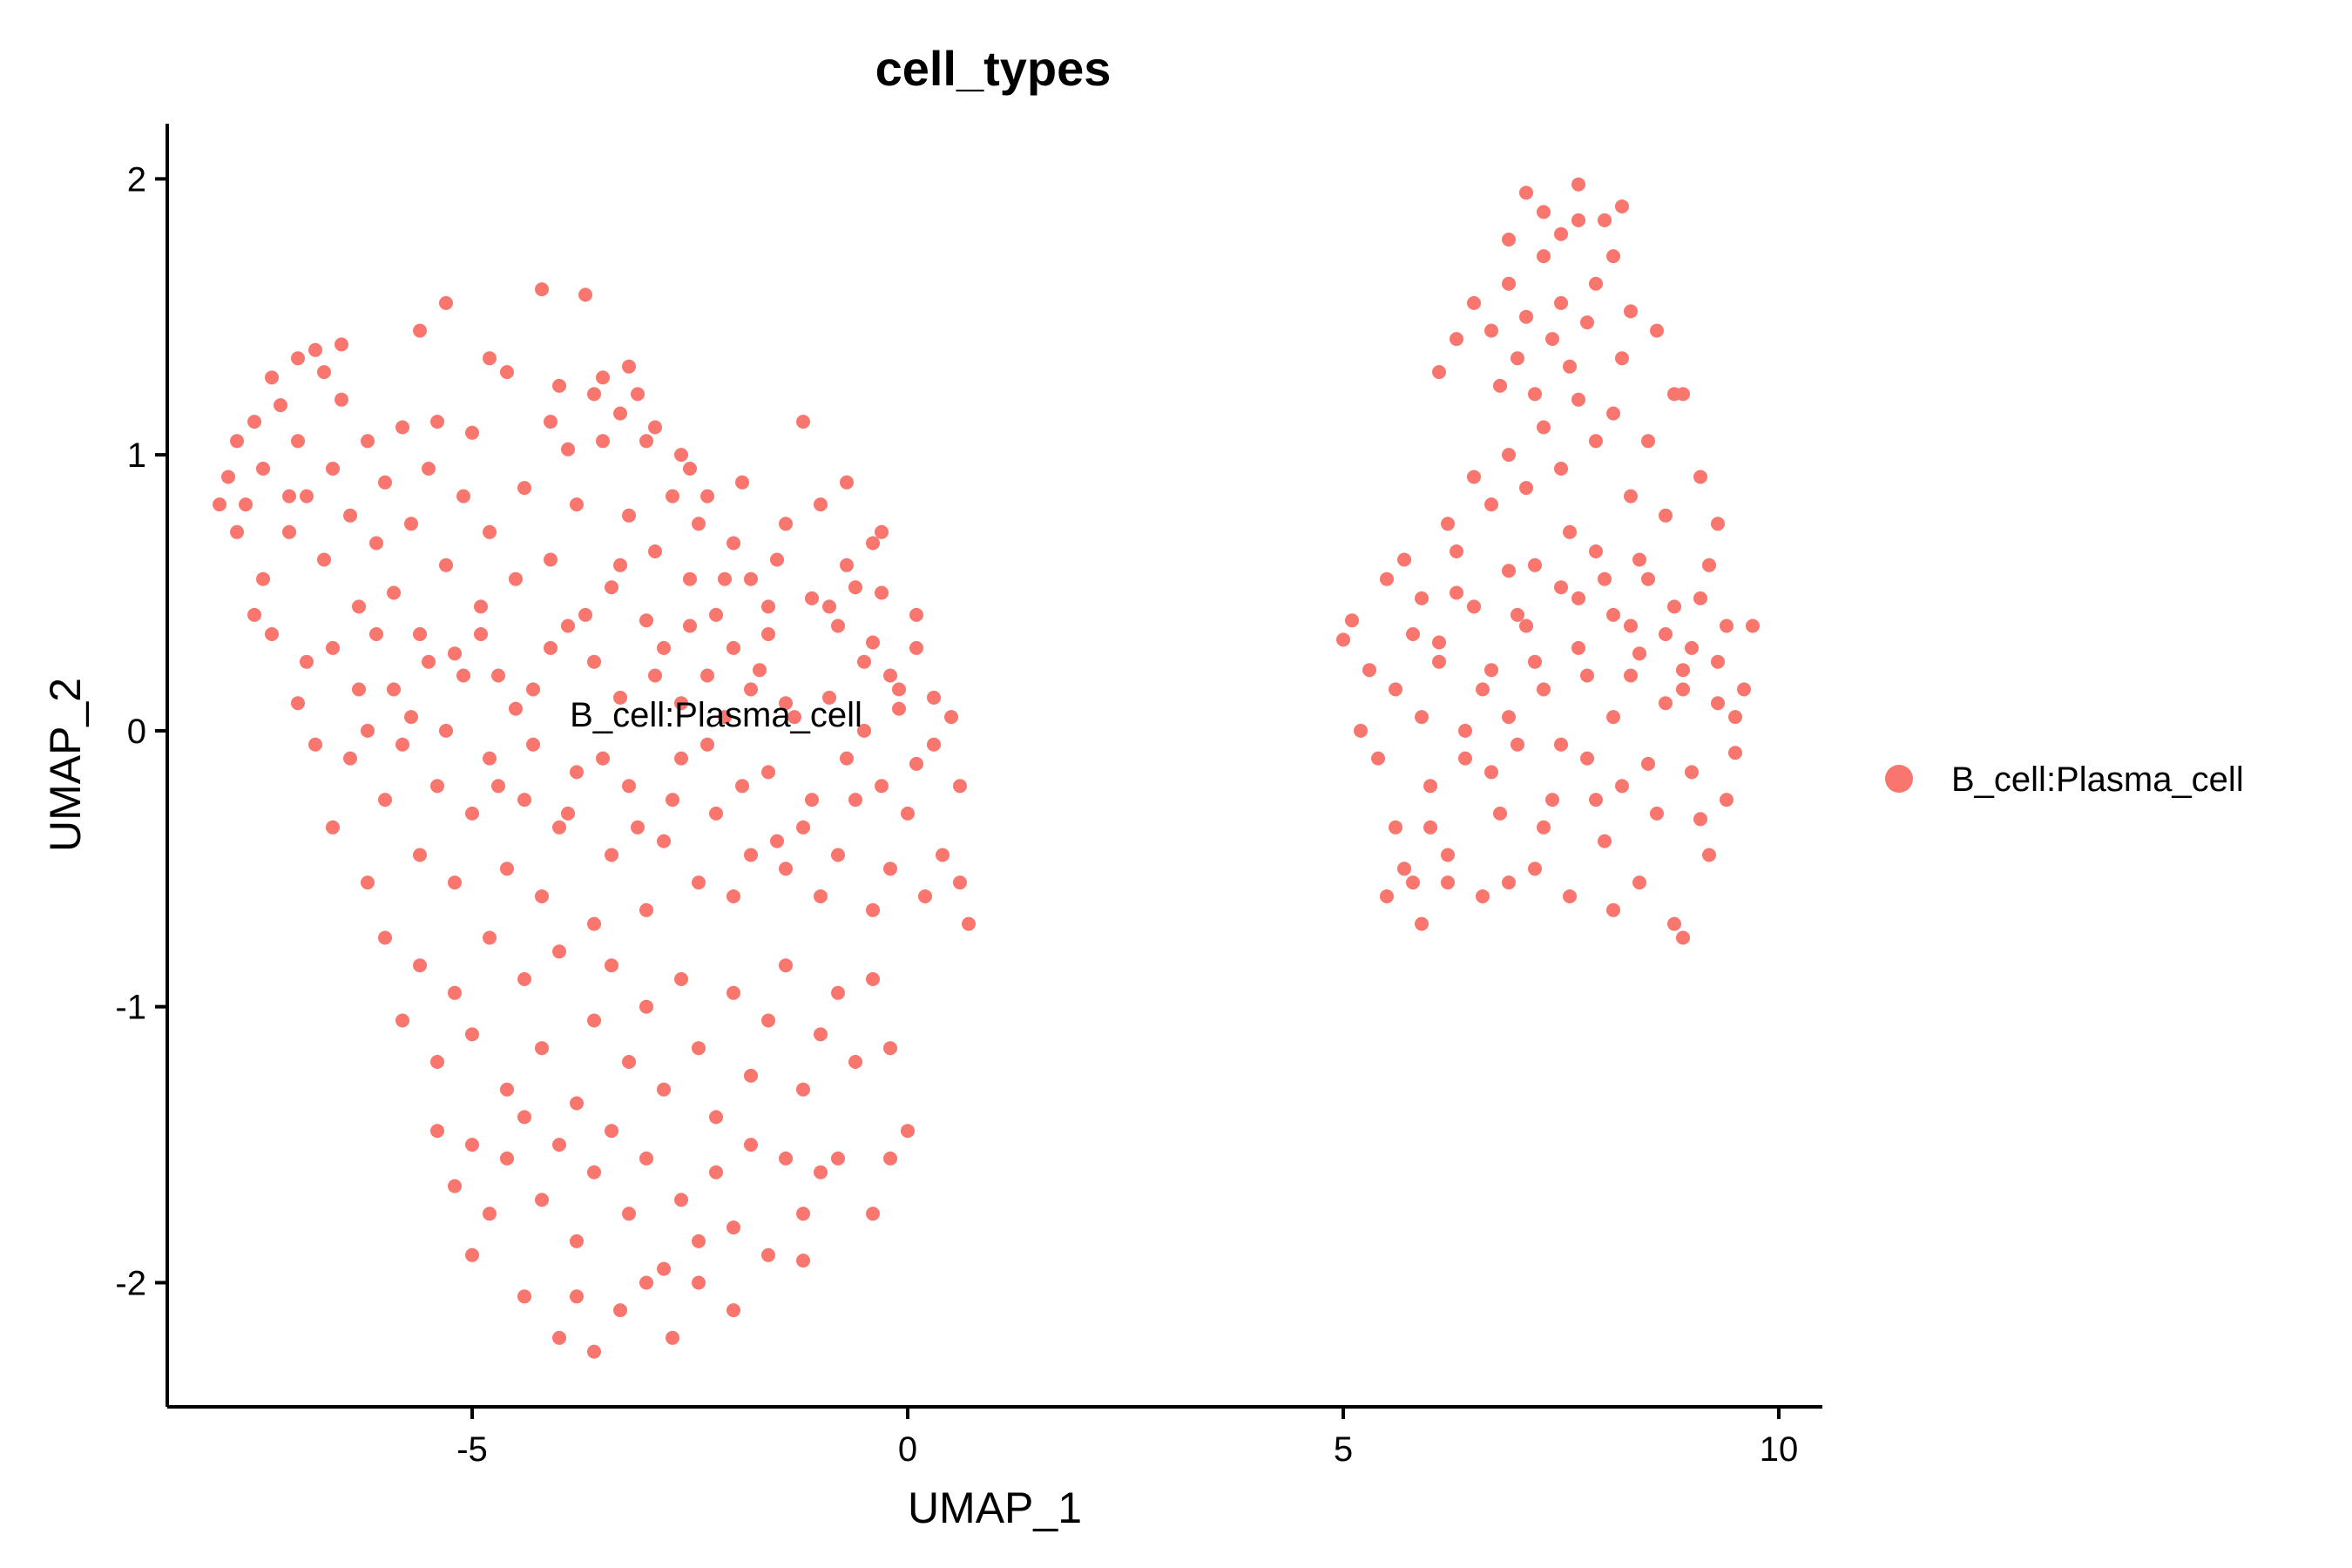  Describe the element at coordinates (994, 68) in the screenshot. I see `chart-title: cell_types` at that location.